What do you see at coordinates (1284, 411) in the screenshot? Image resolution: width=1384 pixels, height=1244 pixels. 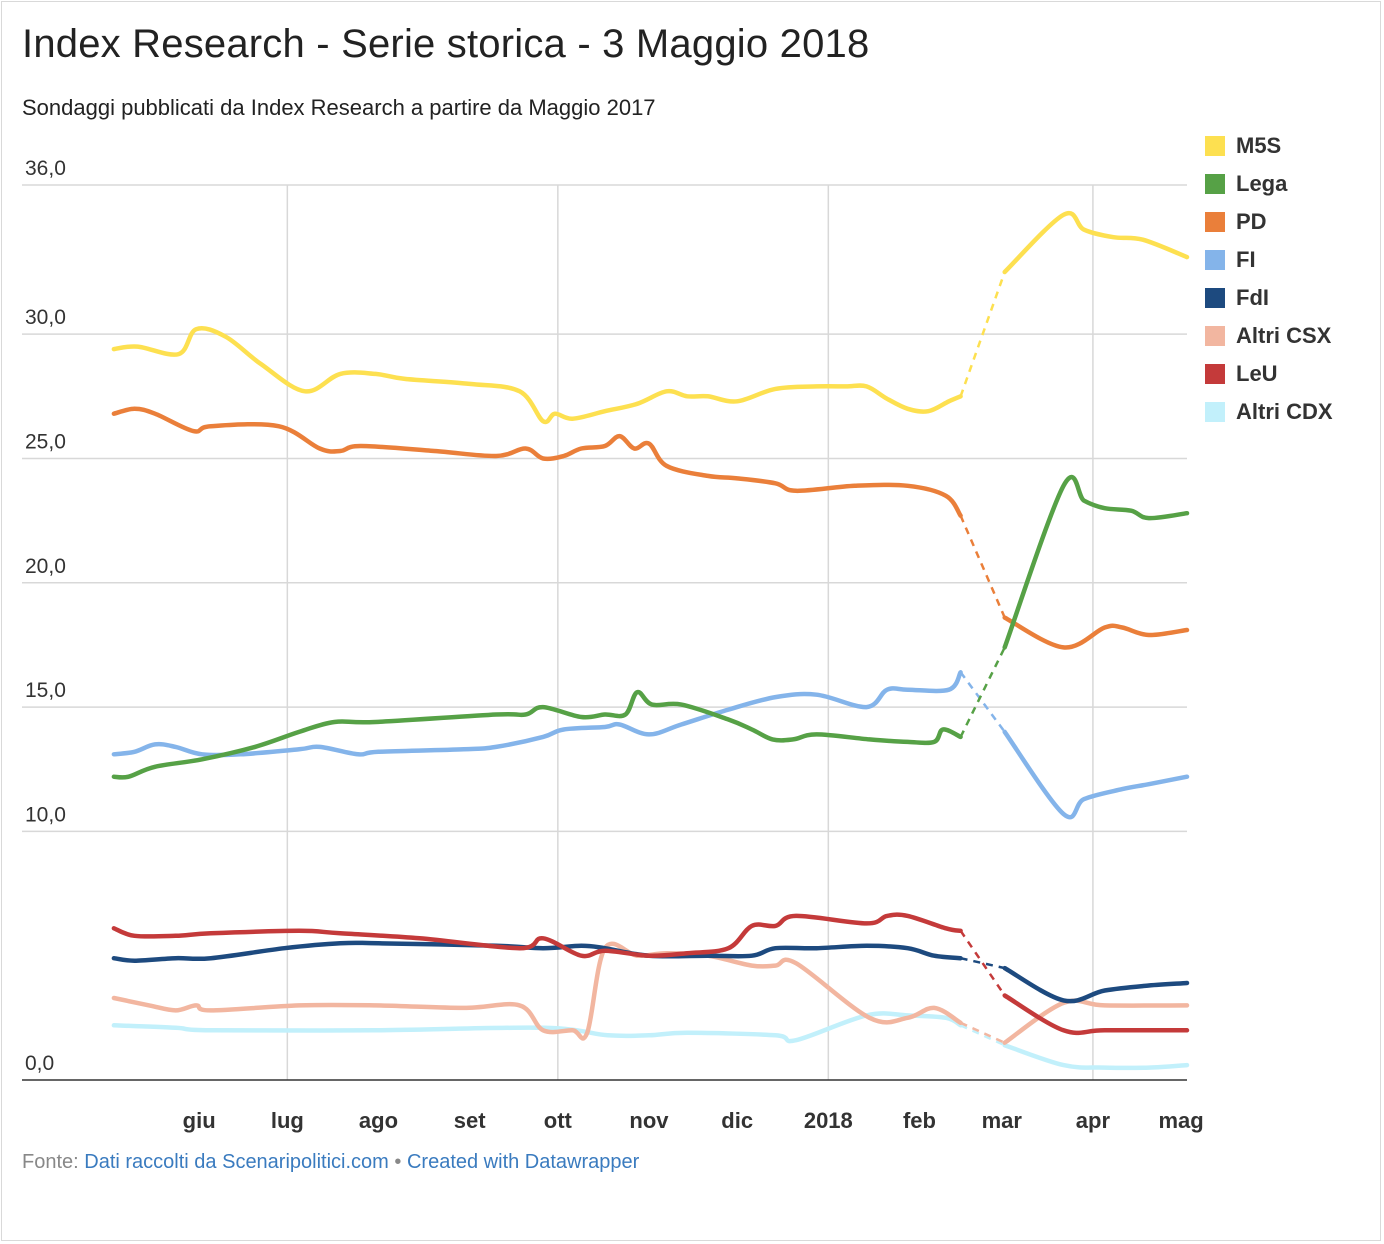 I see `legend-label: Altri CDX` at bounding box center [1284, 411].